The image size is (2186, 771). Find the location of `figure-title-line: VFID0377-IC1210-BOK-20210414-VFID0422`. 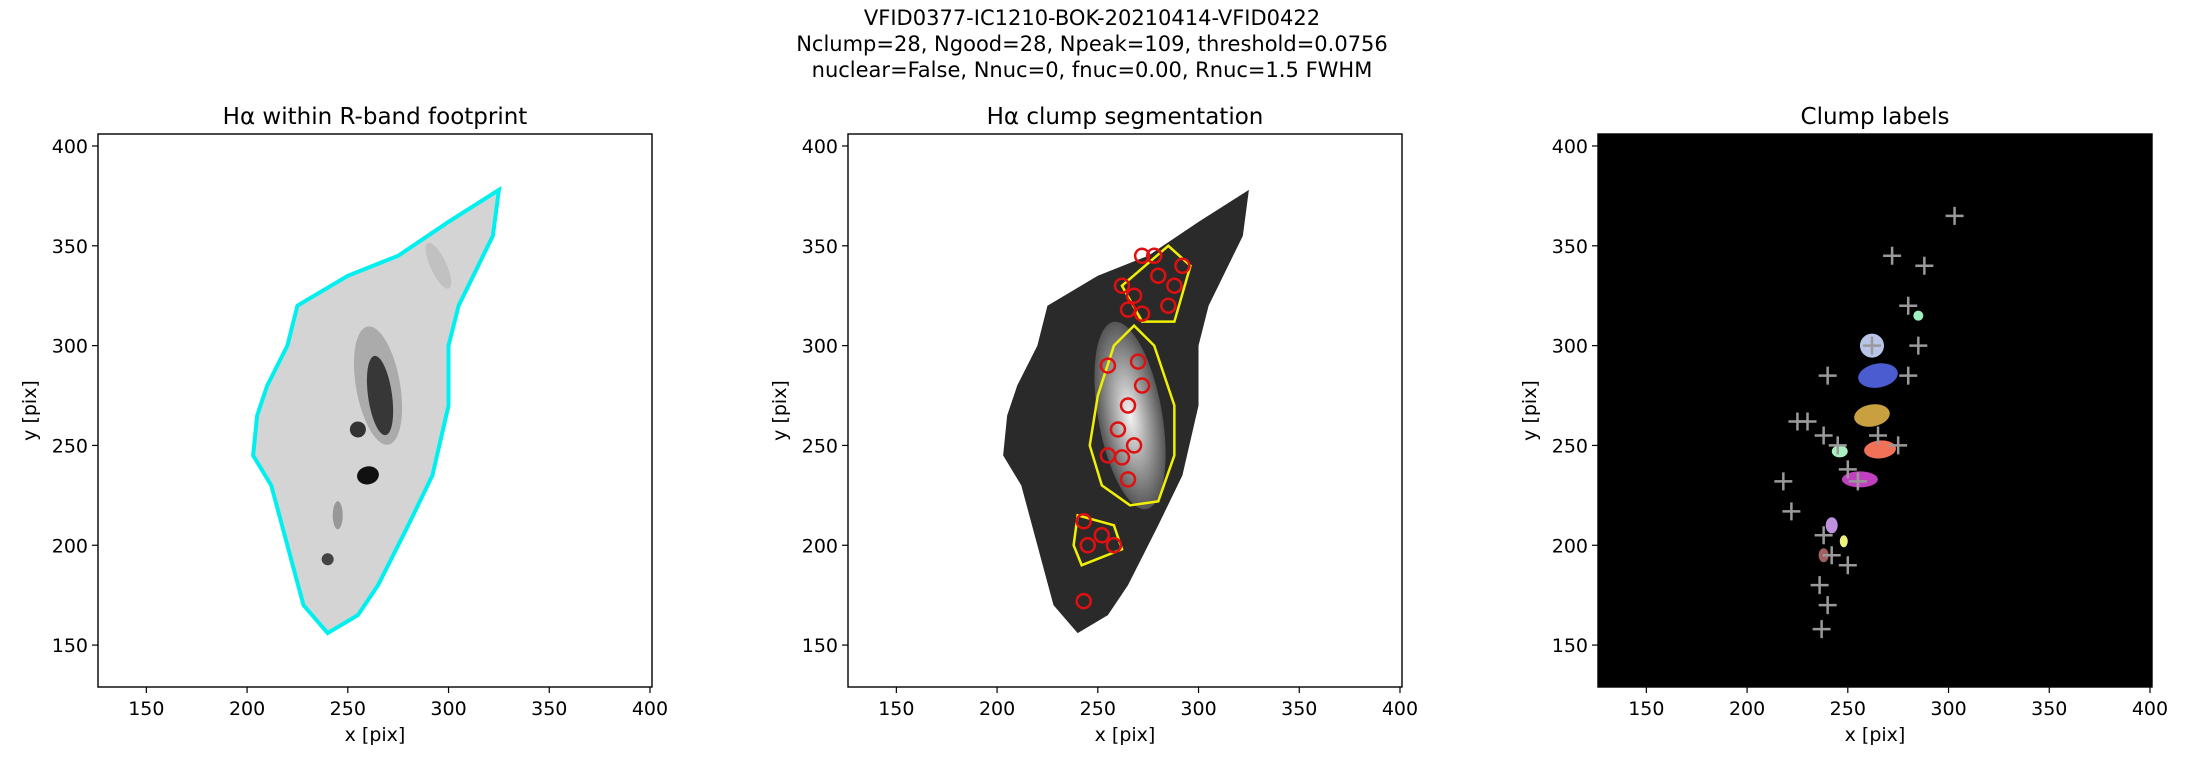

figure-title-line: VFID0377-IC1210-BOK-20210414-VFID0422 is located at coordinates (1092, 18).